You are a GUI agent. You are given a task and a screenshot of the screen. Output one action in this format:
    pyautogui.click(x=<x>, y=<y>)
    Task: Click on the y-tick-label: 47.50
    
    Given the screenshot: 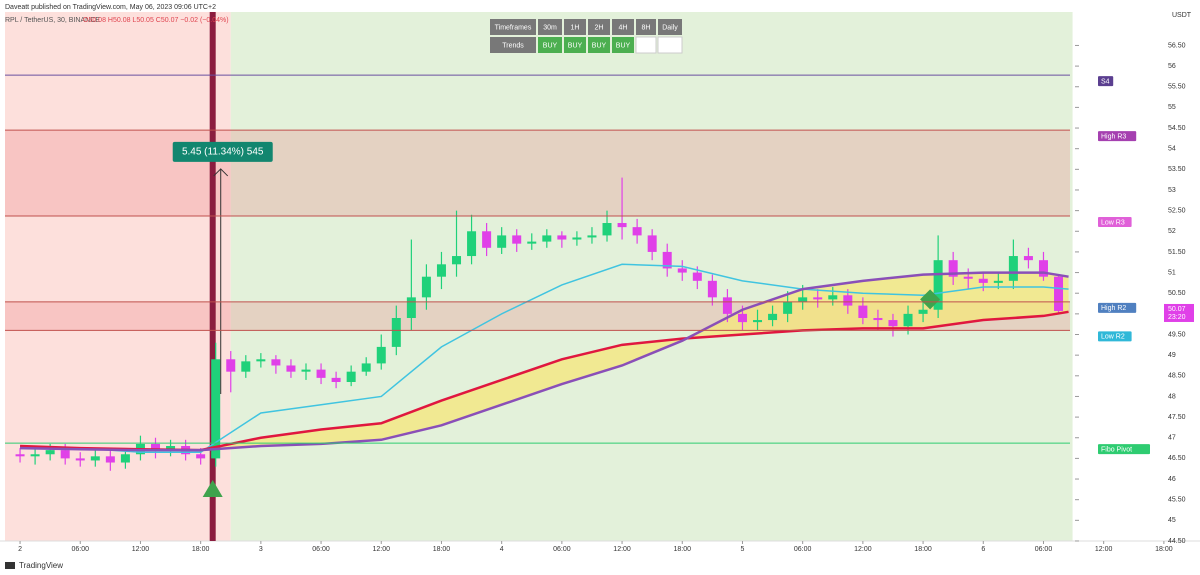 What is the action you would take?
    pyautogui.click(x=1177, y=417)
    